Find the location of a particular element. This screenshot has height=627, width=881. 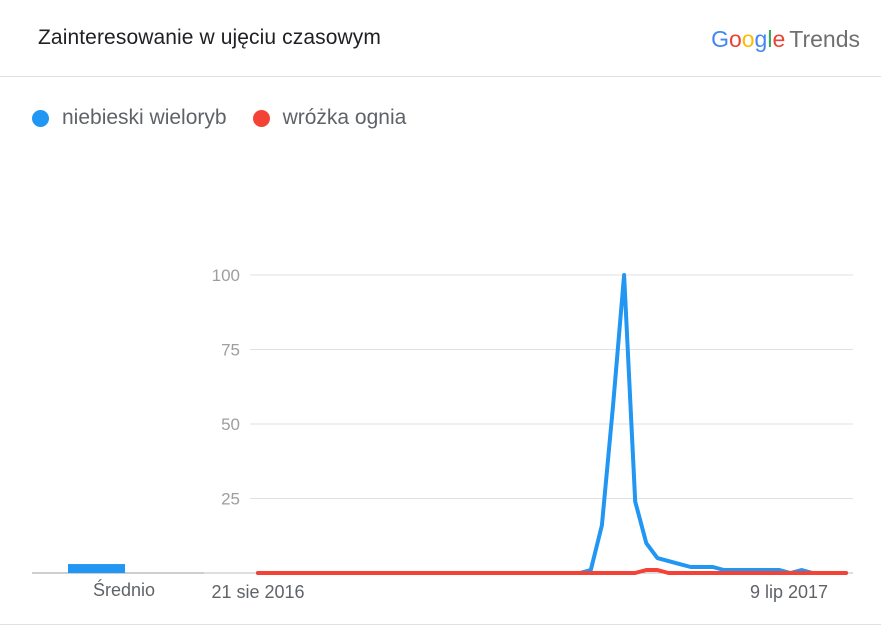

legend-item: wróżka ognia is located at coordinates (329, 118).